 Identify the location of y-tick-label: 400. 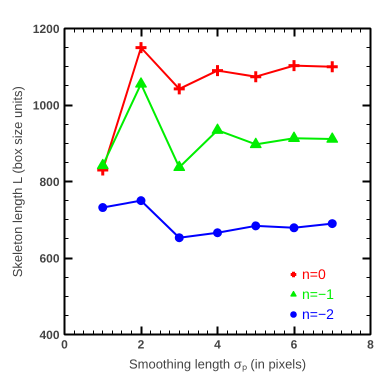
(49, 335).